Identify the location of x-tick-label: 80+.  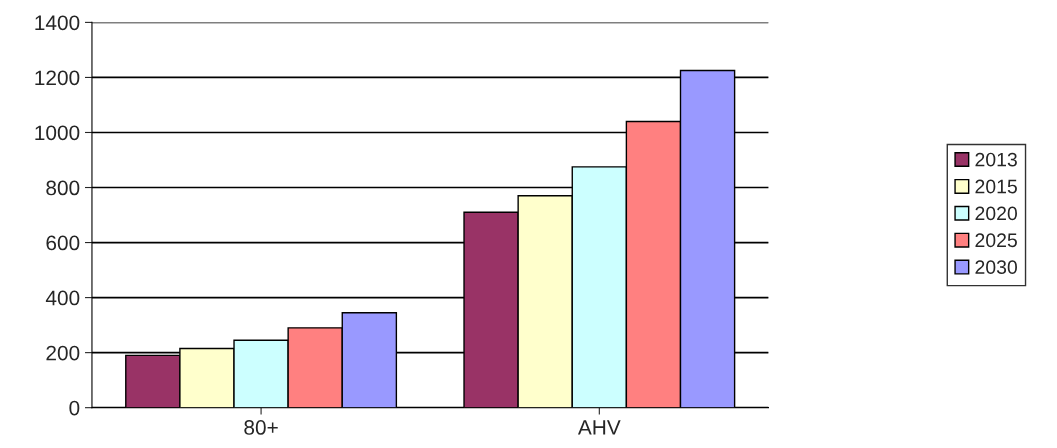
(261, 427).